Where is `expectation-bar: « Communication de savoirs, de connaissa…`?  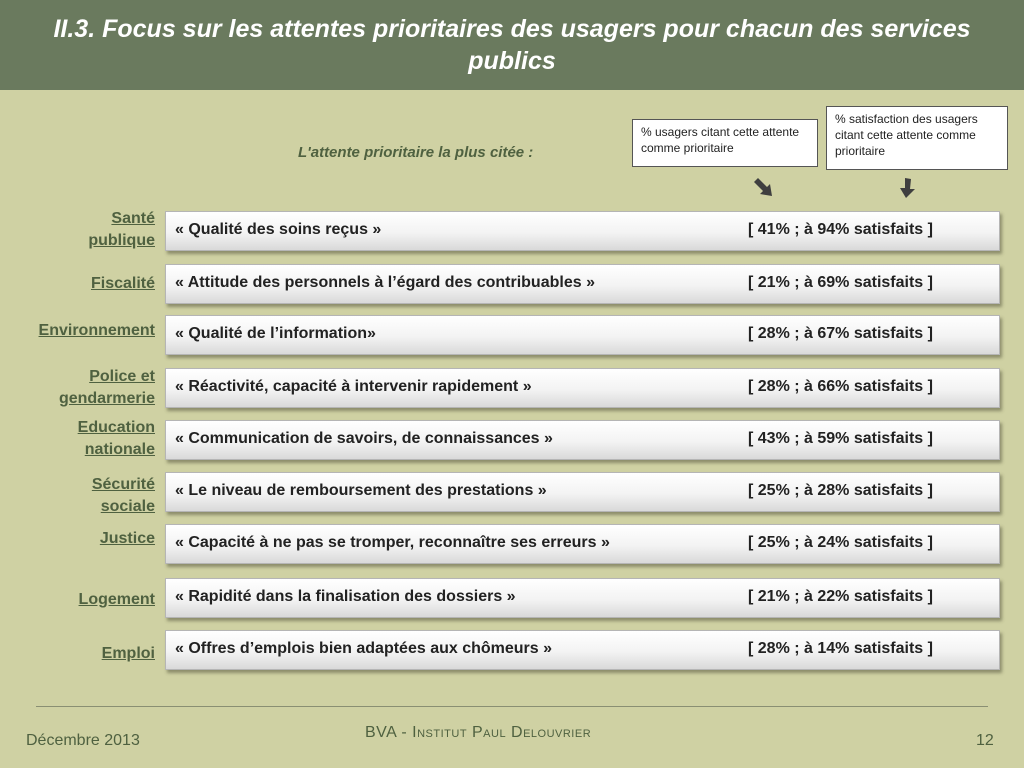 expectation-bar: « Communication de savoirs, de connaissa… is located at coordinates (582, 440).